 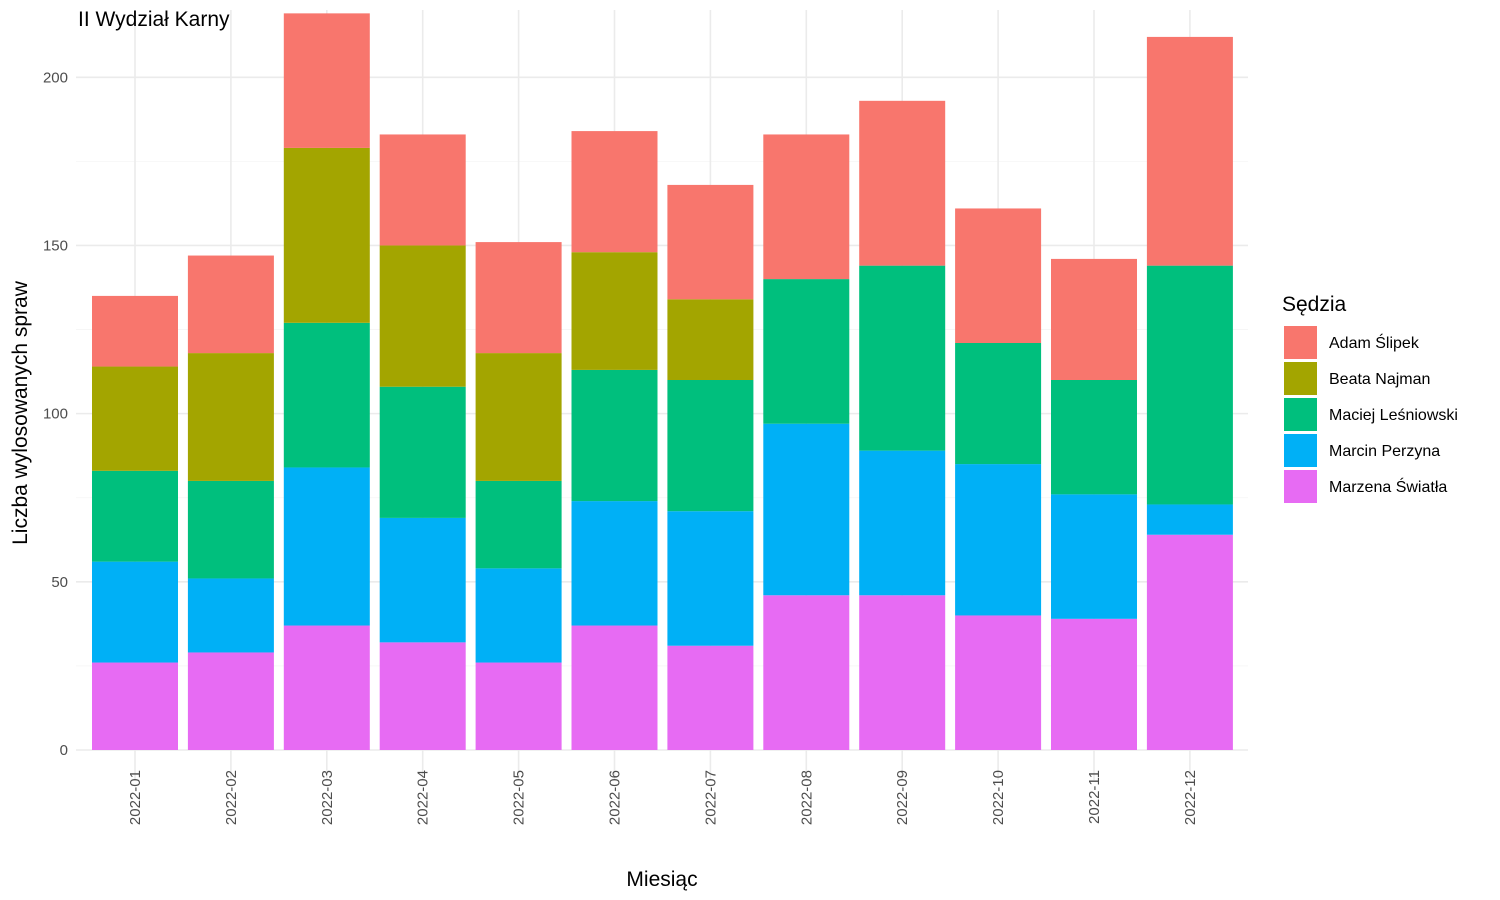 I want to click on x-tick-label: 2022-09, so click(x=902, y=797).